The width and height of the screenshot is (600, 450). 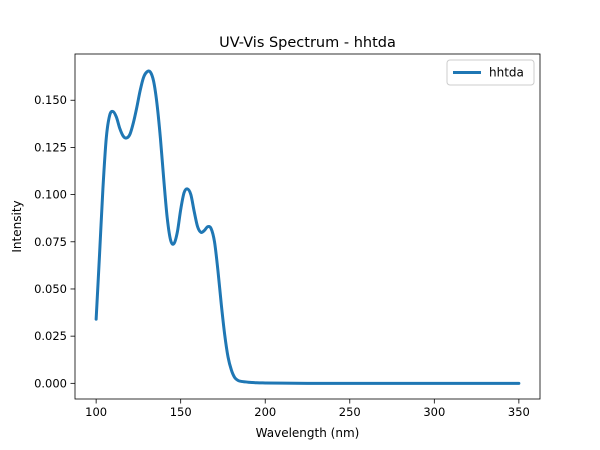 What do you see at coordinates (181, 412) in the screenshot?
I see `x-tick-label: 150` at bounding box center [181, 412].